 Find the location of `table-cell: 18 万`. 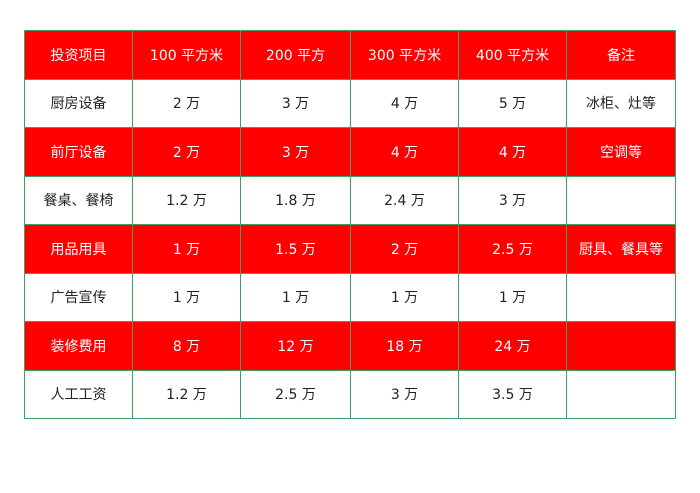

table-cell: 18 万 is located at coordinates (404, 346).